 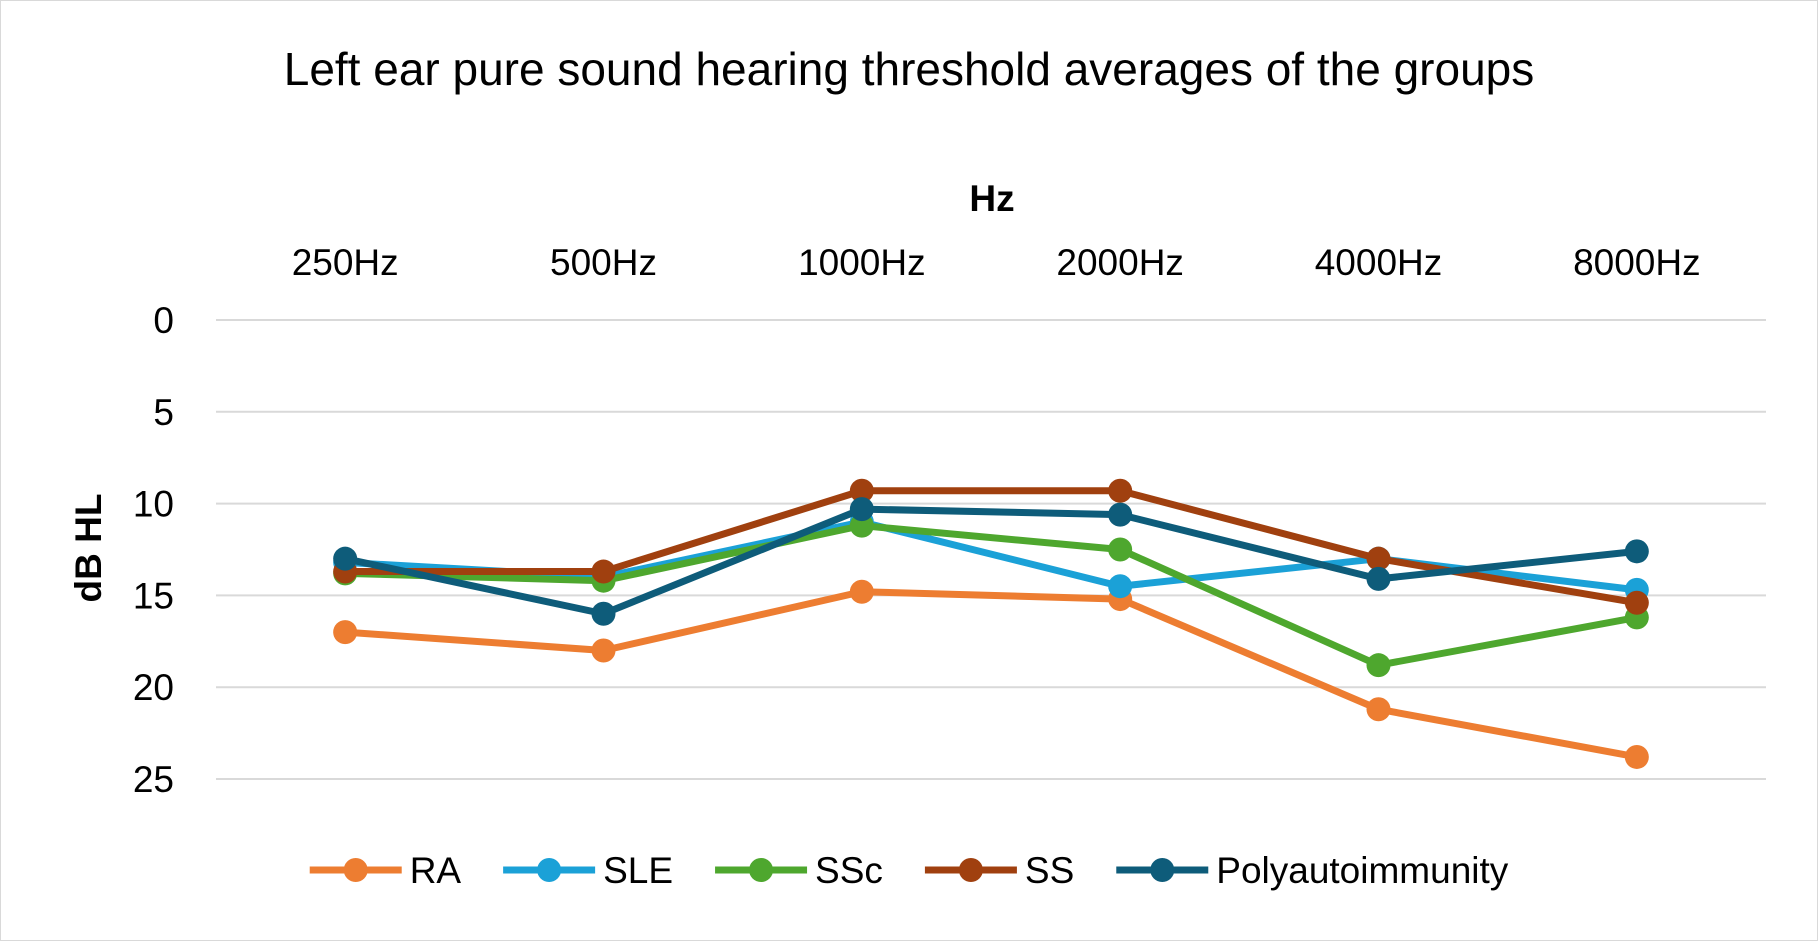 I want to click on x-tick-label: 2000Hz, so click(x=1120, y=262).